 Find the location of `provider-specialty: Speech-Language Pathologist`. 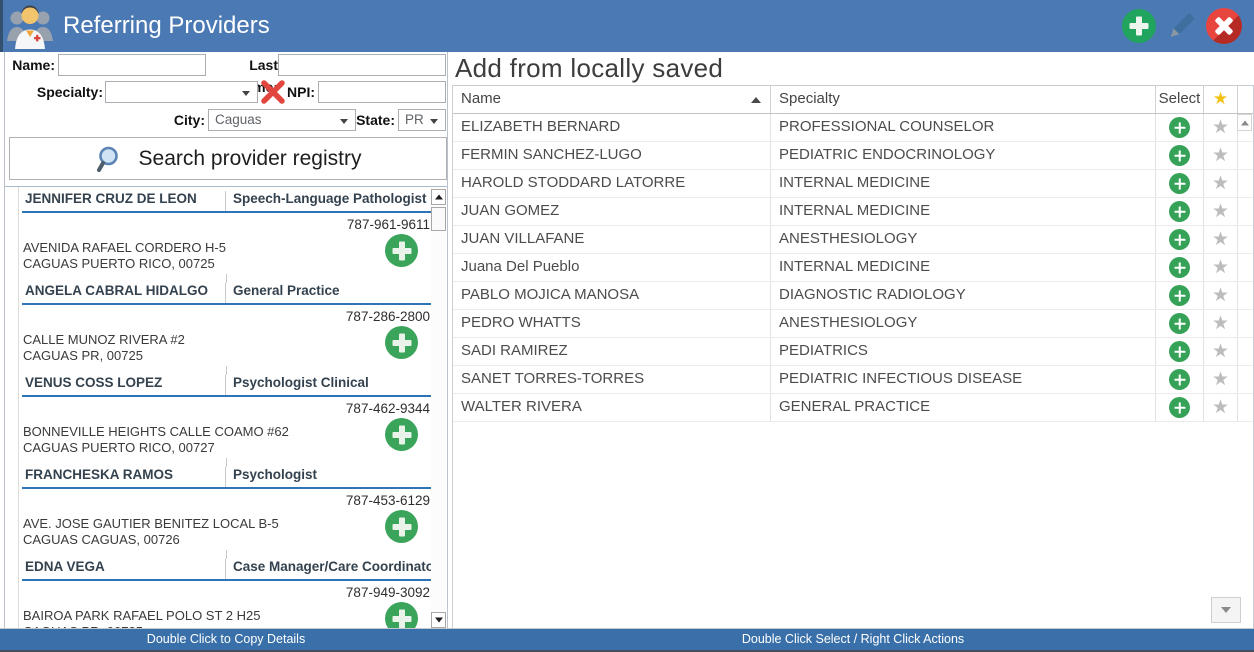

provider-specialty: Speech-Language Pathologist is located at coordinates (330, 198).